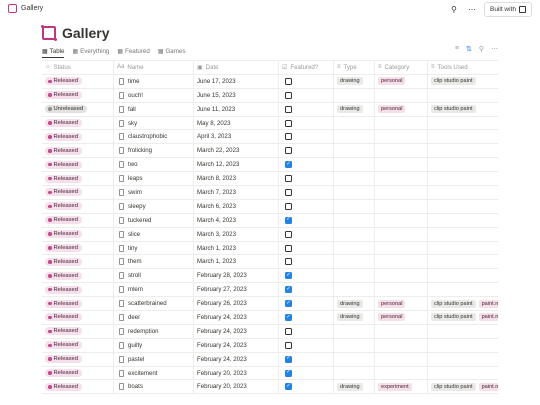  Describe the element at coordinates (154, 373) in the screenshot. I see `name-cell: excitement` at that location.